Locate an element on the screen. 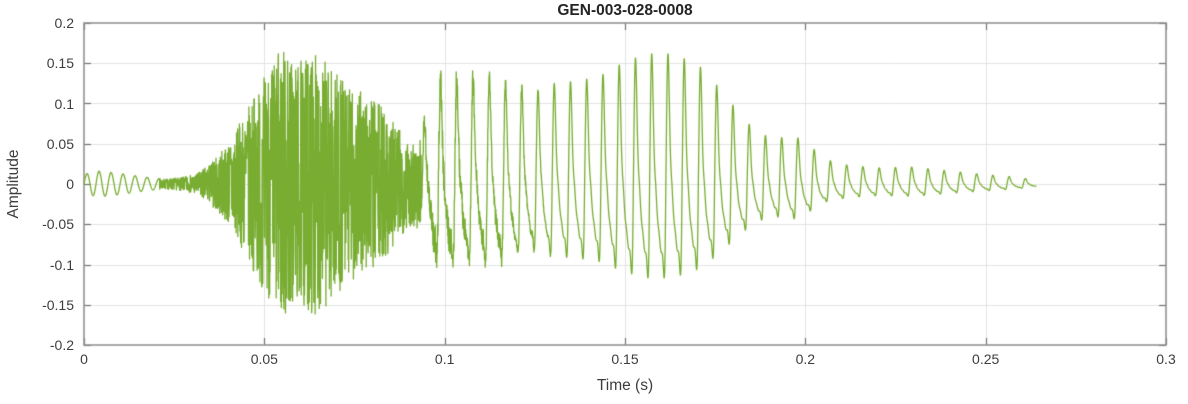  y-tick-label: 0.05 is located at coordinates (60, 143).